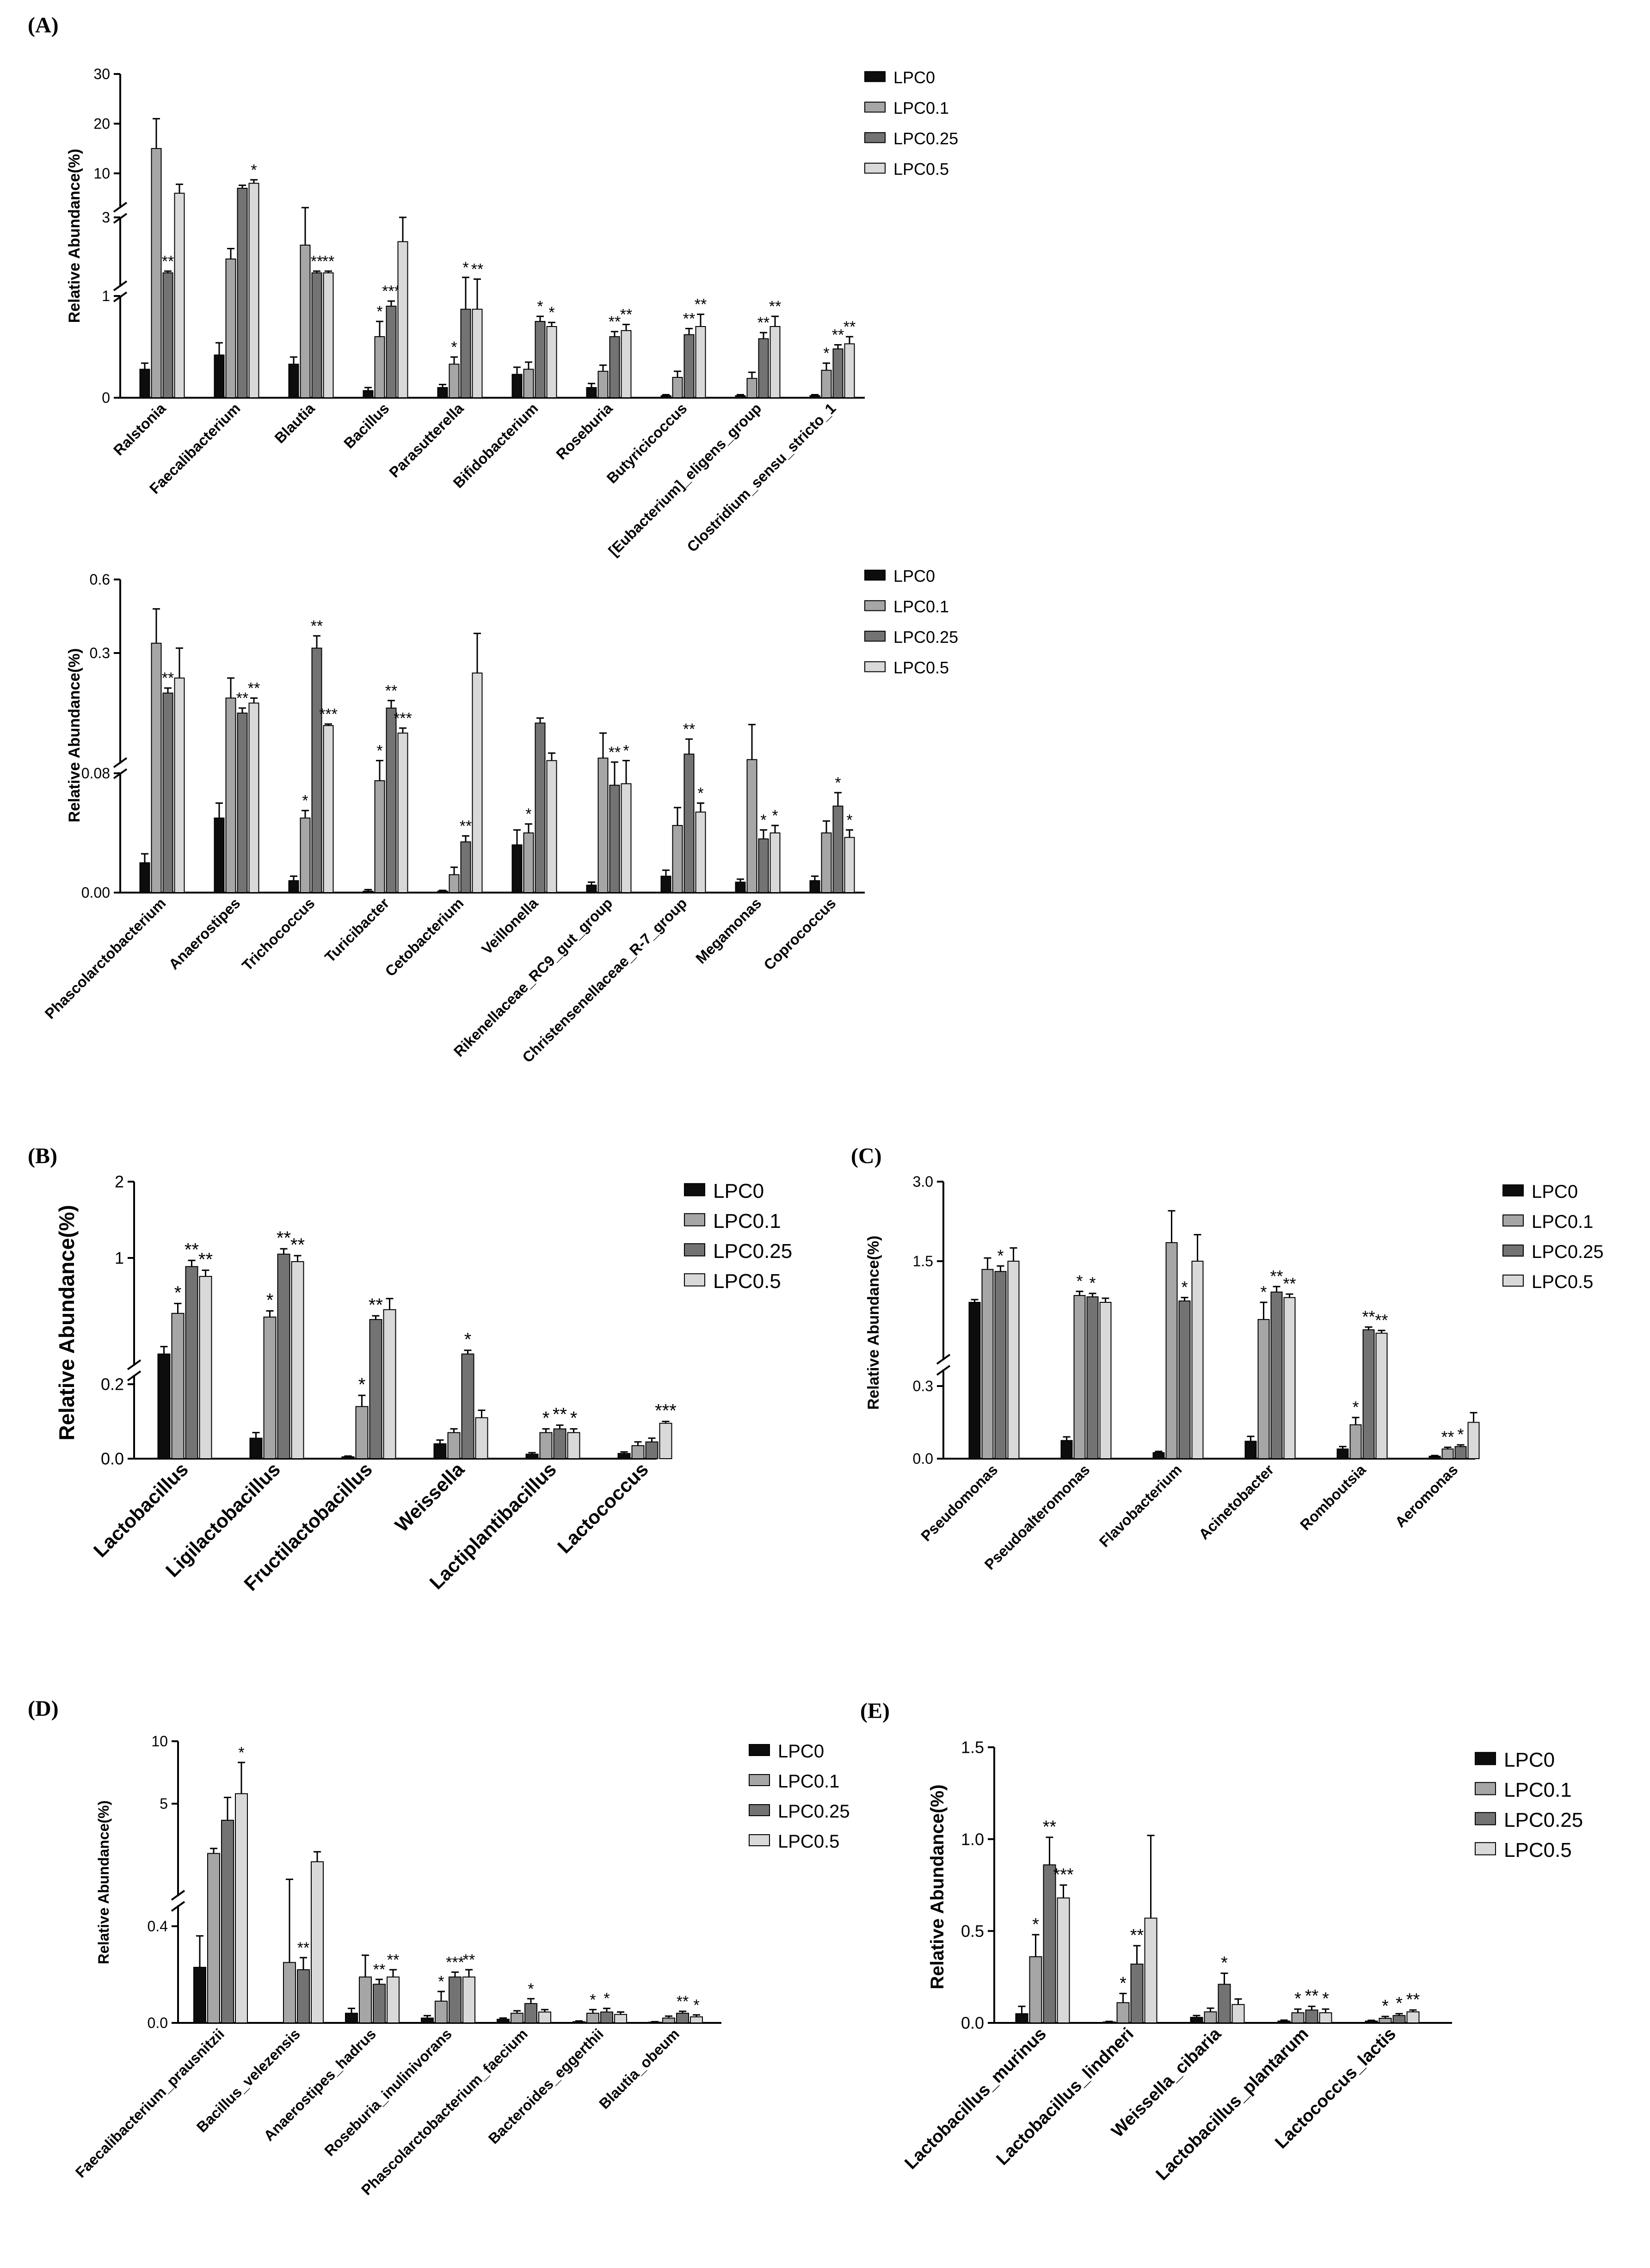  Describe the element at coordinates (67, 1323) in the screenshot. I see `y-axis-title: Relative Abundance(%)` at that location.